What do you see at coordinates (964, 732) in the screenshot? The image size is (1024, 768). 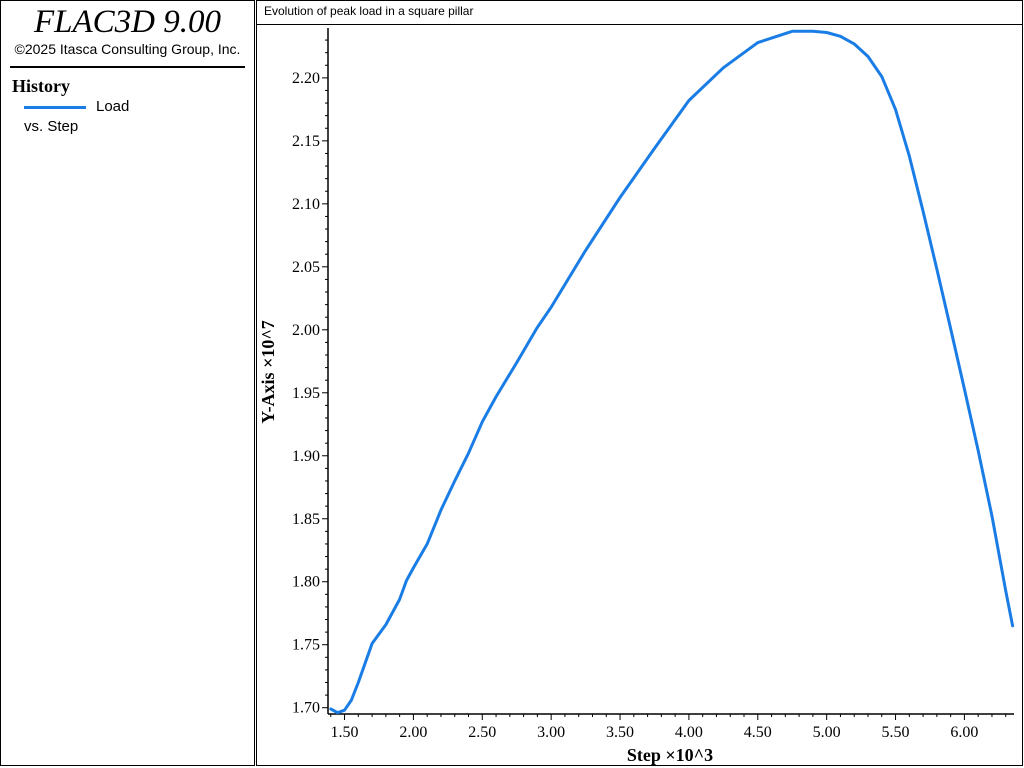 I see `x-tick-label: 6.00` at bounding box center [964, 732].